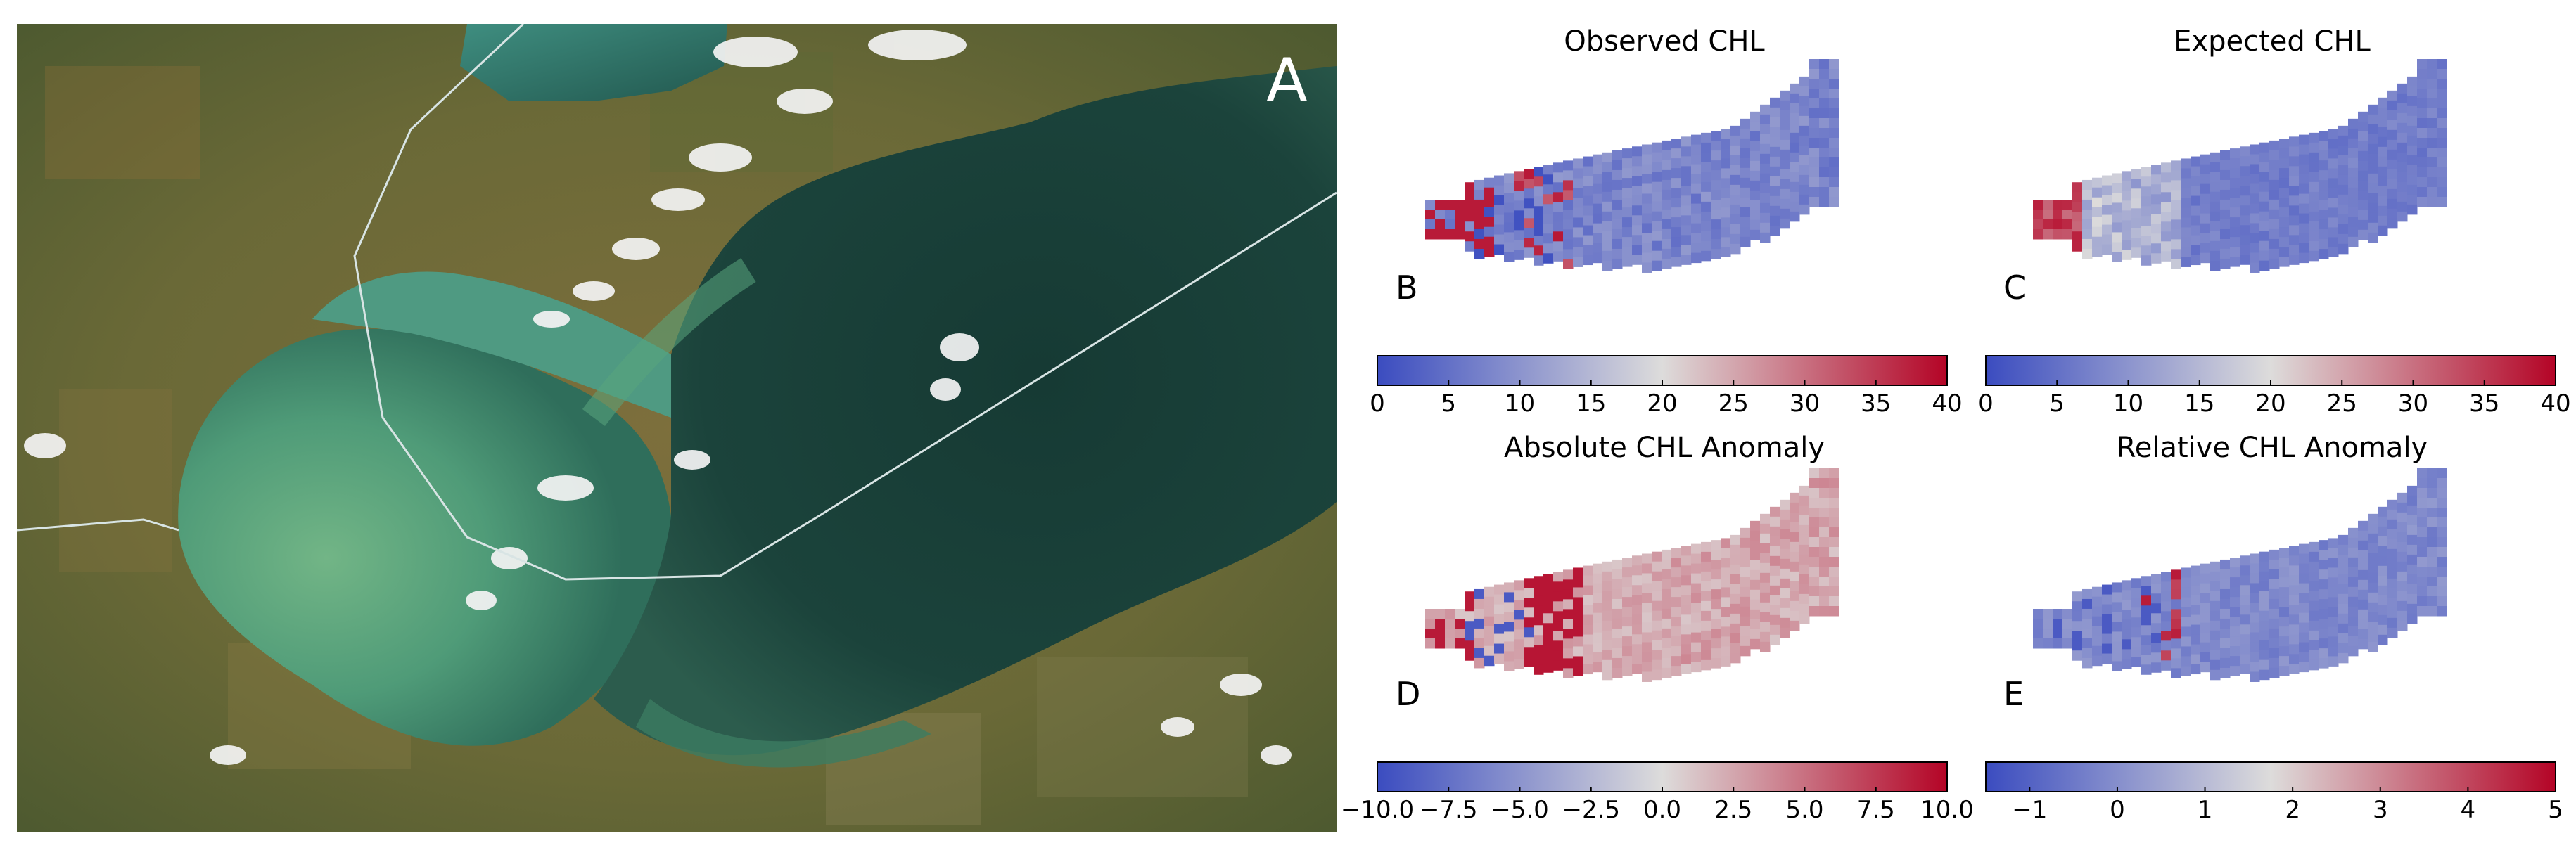  Describe the element at coordinates (1662, 370) in the screenshot. I see `observed-chl-colorbar` at that location.